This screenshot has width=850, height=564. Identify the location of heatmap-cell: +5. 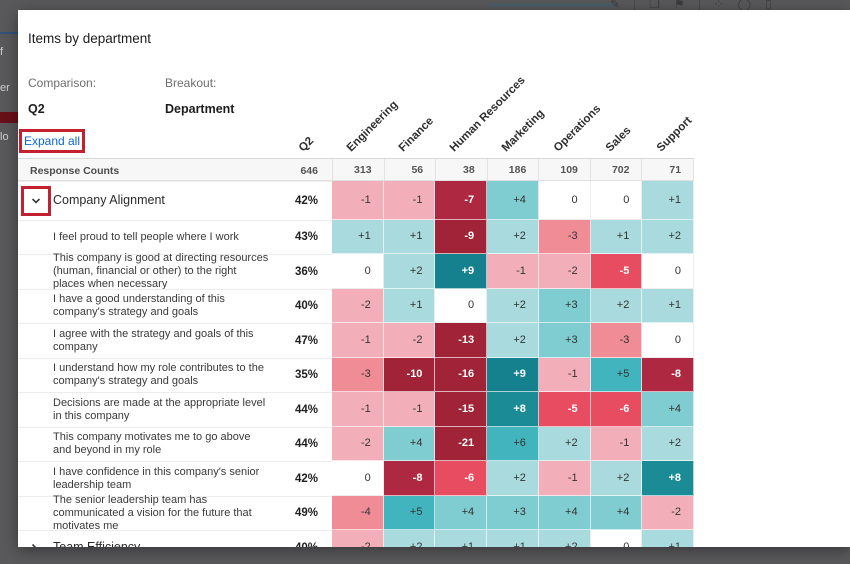
(409, 512).